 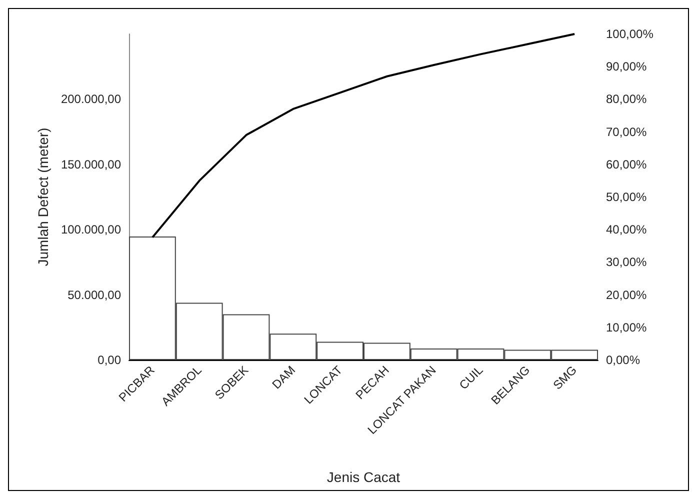 What do you see at coordinates (627, 131) in the screenshot?
I see `y2-tick-label: 70,00%` at bounding box center [627, 131].